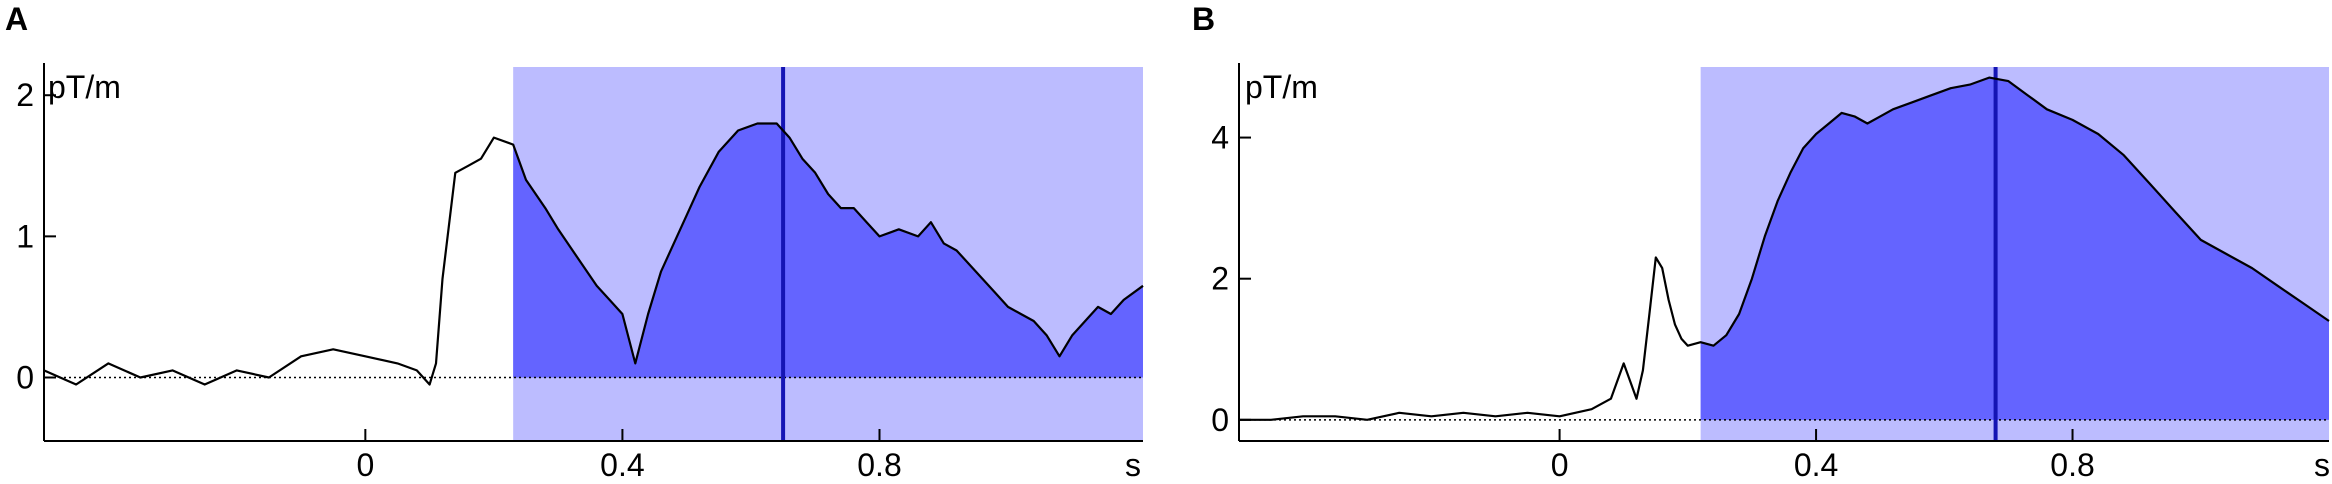 This screenshot has width=2332, height=484. I want to click on panel-label: B, so click(1203, 19).